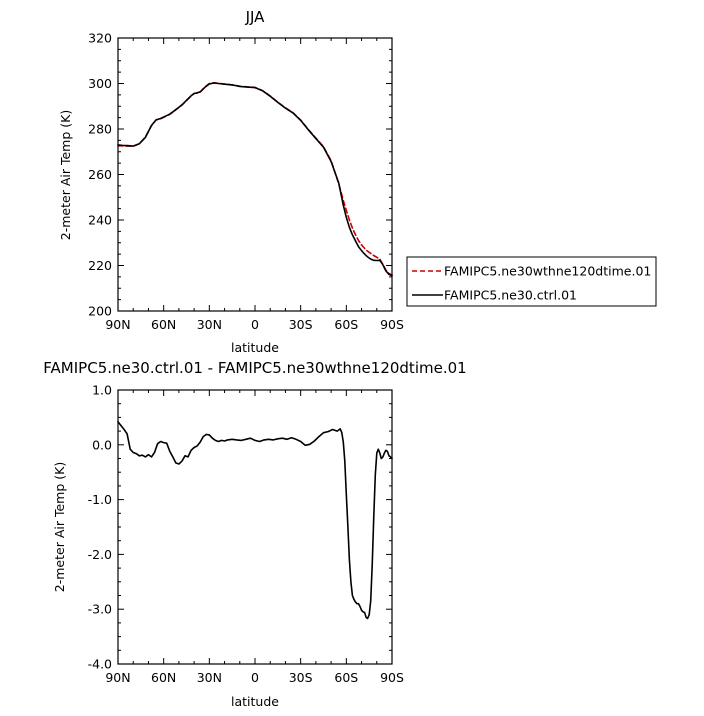  I want to click on top-ytick-label: 200, so click(100, 311).